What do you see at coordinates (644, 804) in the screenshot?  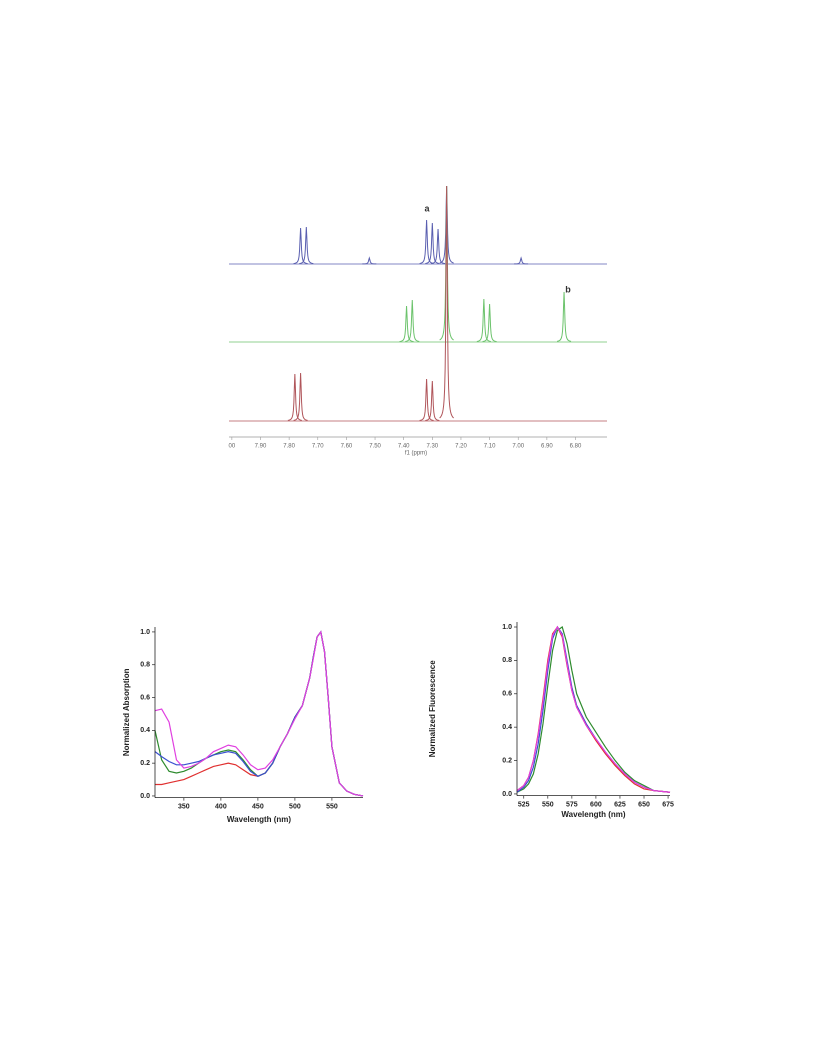 I see `x-tick-label: 650` at bounding box center [644, 804].